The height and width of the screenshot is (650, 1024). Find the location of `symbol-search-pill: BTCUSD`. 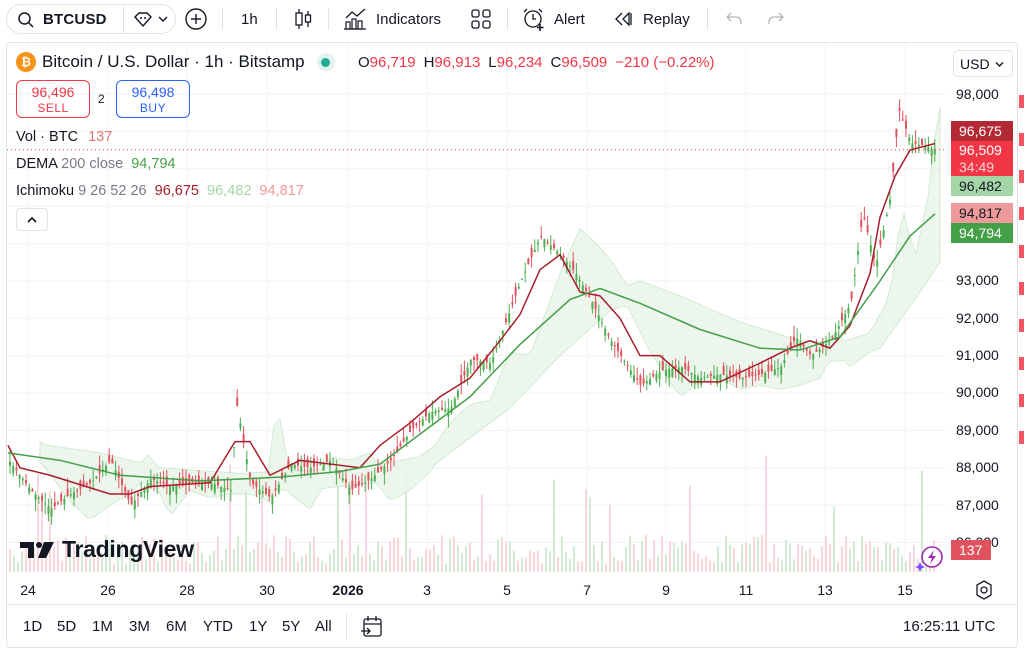

symbol-search-pill: BTCUSD is located at coordinates (91, 19).